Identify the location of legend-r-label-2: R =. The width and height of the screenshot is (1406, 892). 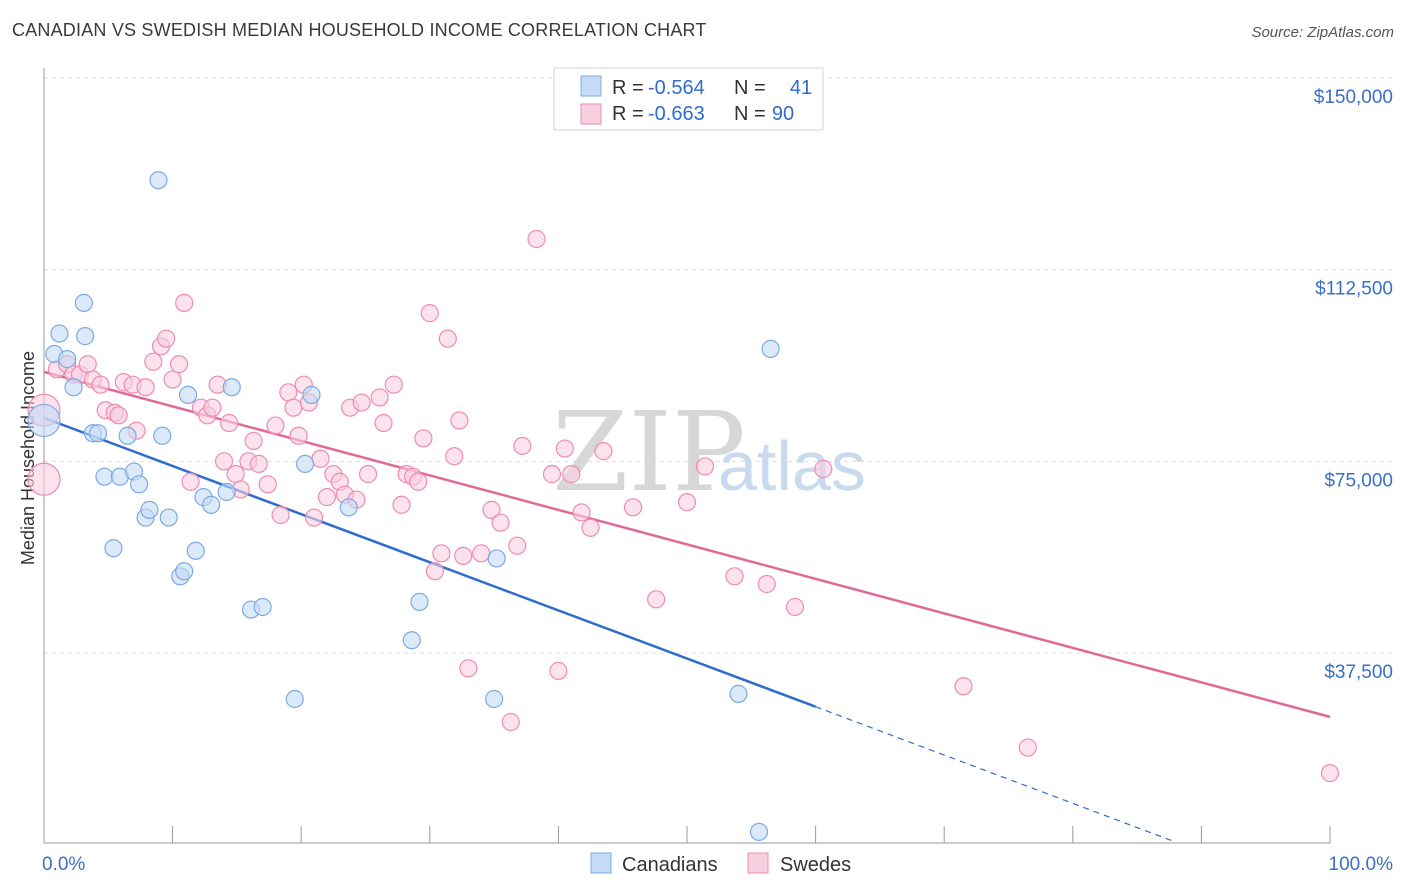
(628, 114).